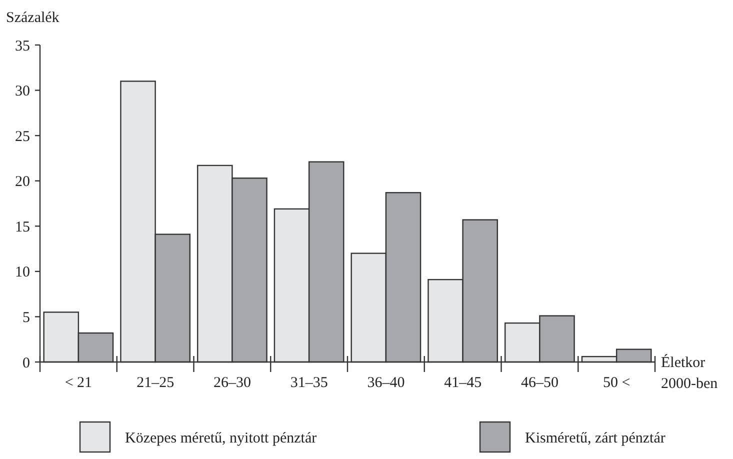 The width and height of the screenshot is (733, 459). I want to click on x-tick-label: 26–30, so click(232, 383).